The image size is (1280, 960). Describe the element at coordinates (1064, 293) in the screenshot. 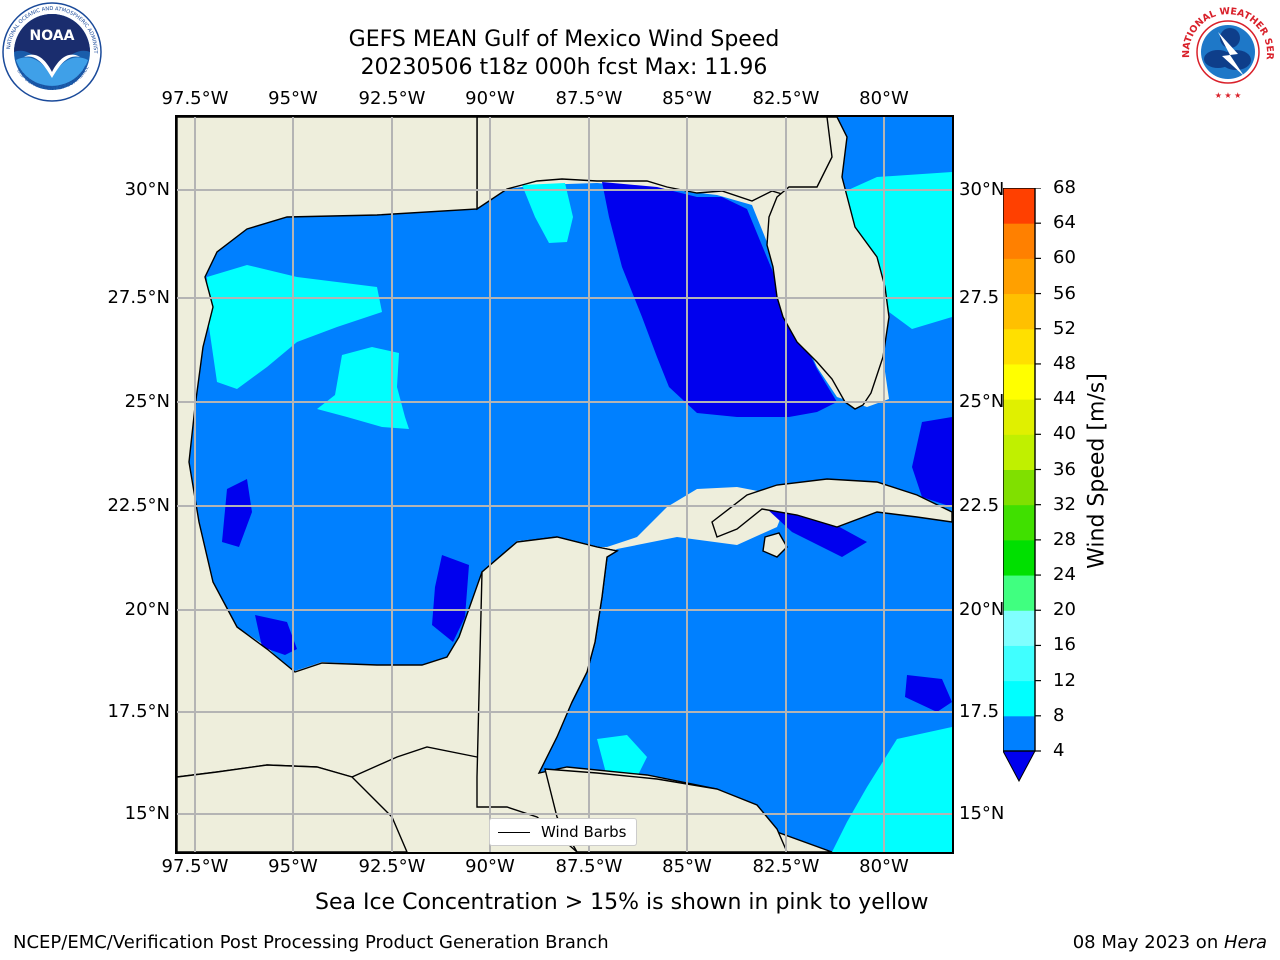

I see `colorbar-tick-label: 56` at that location.